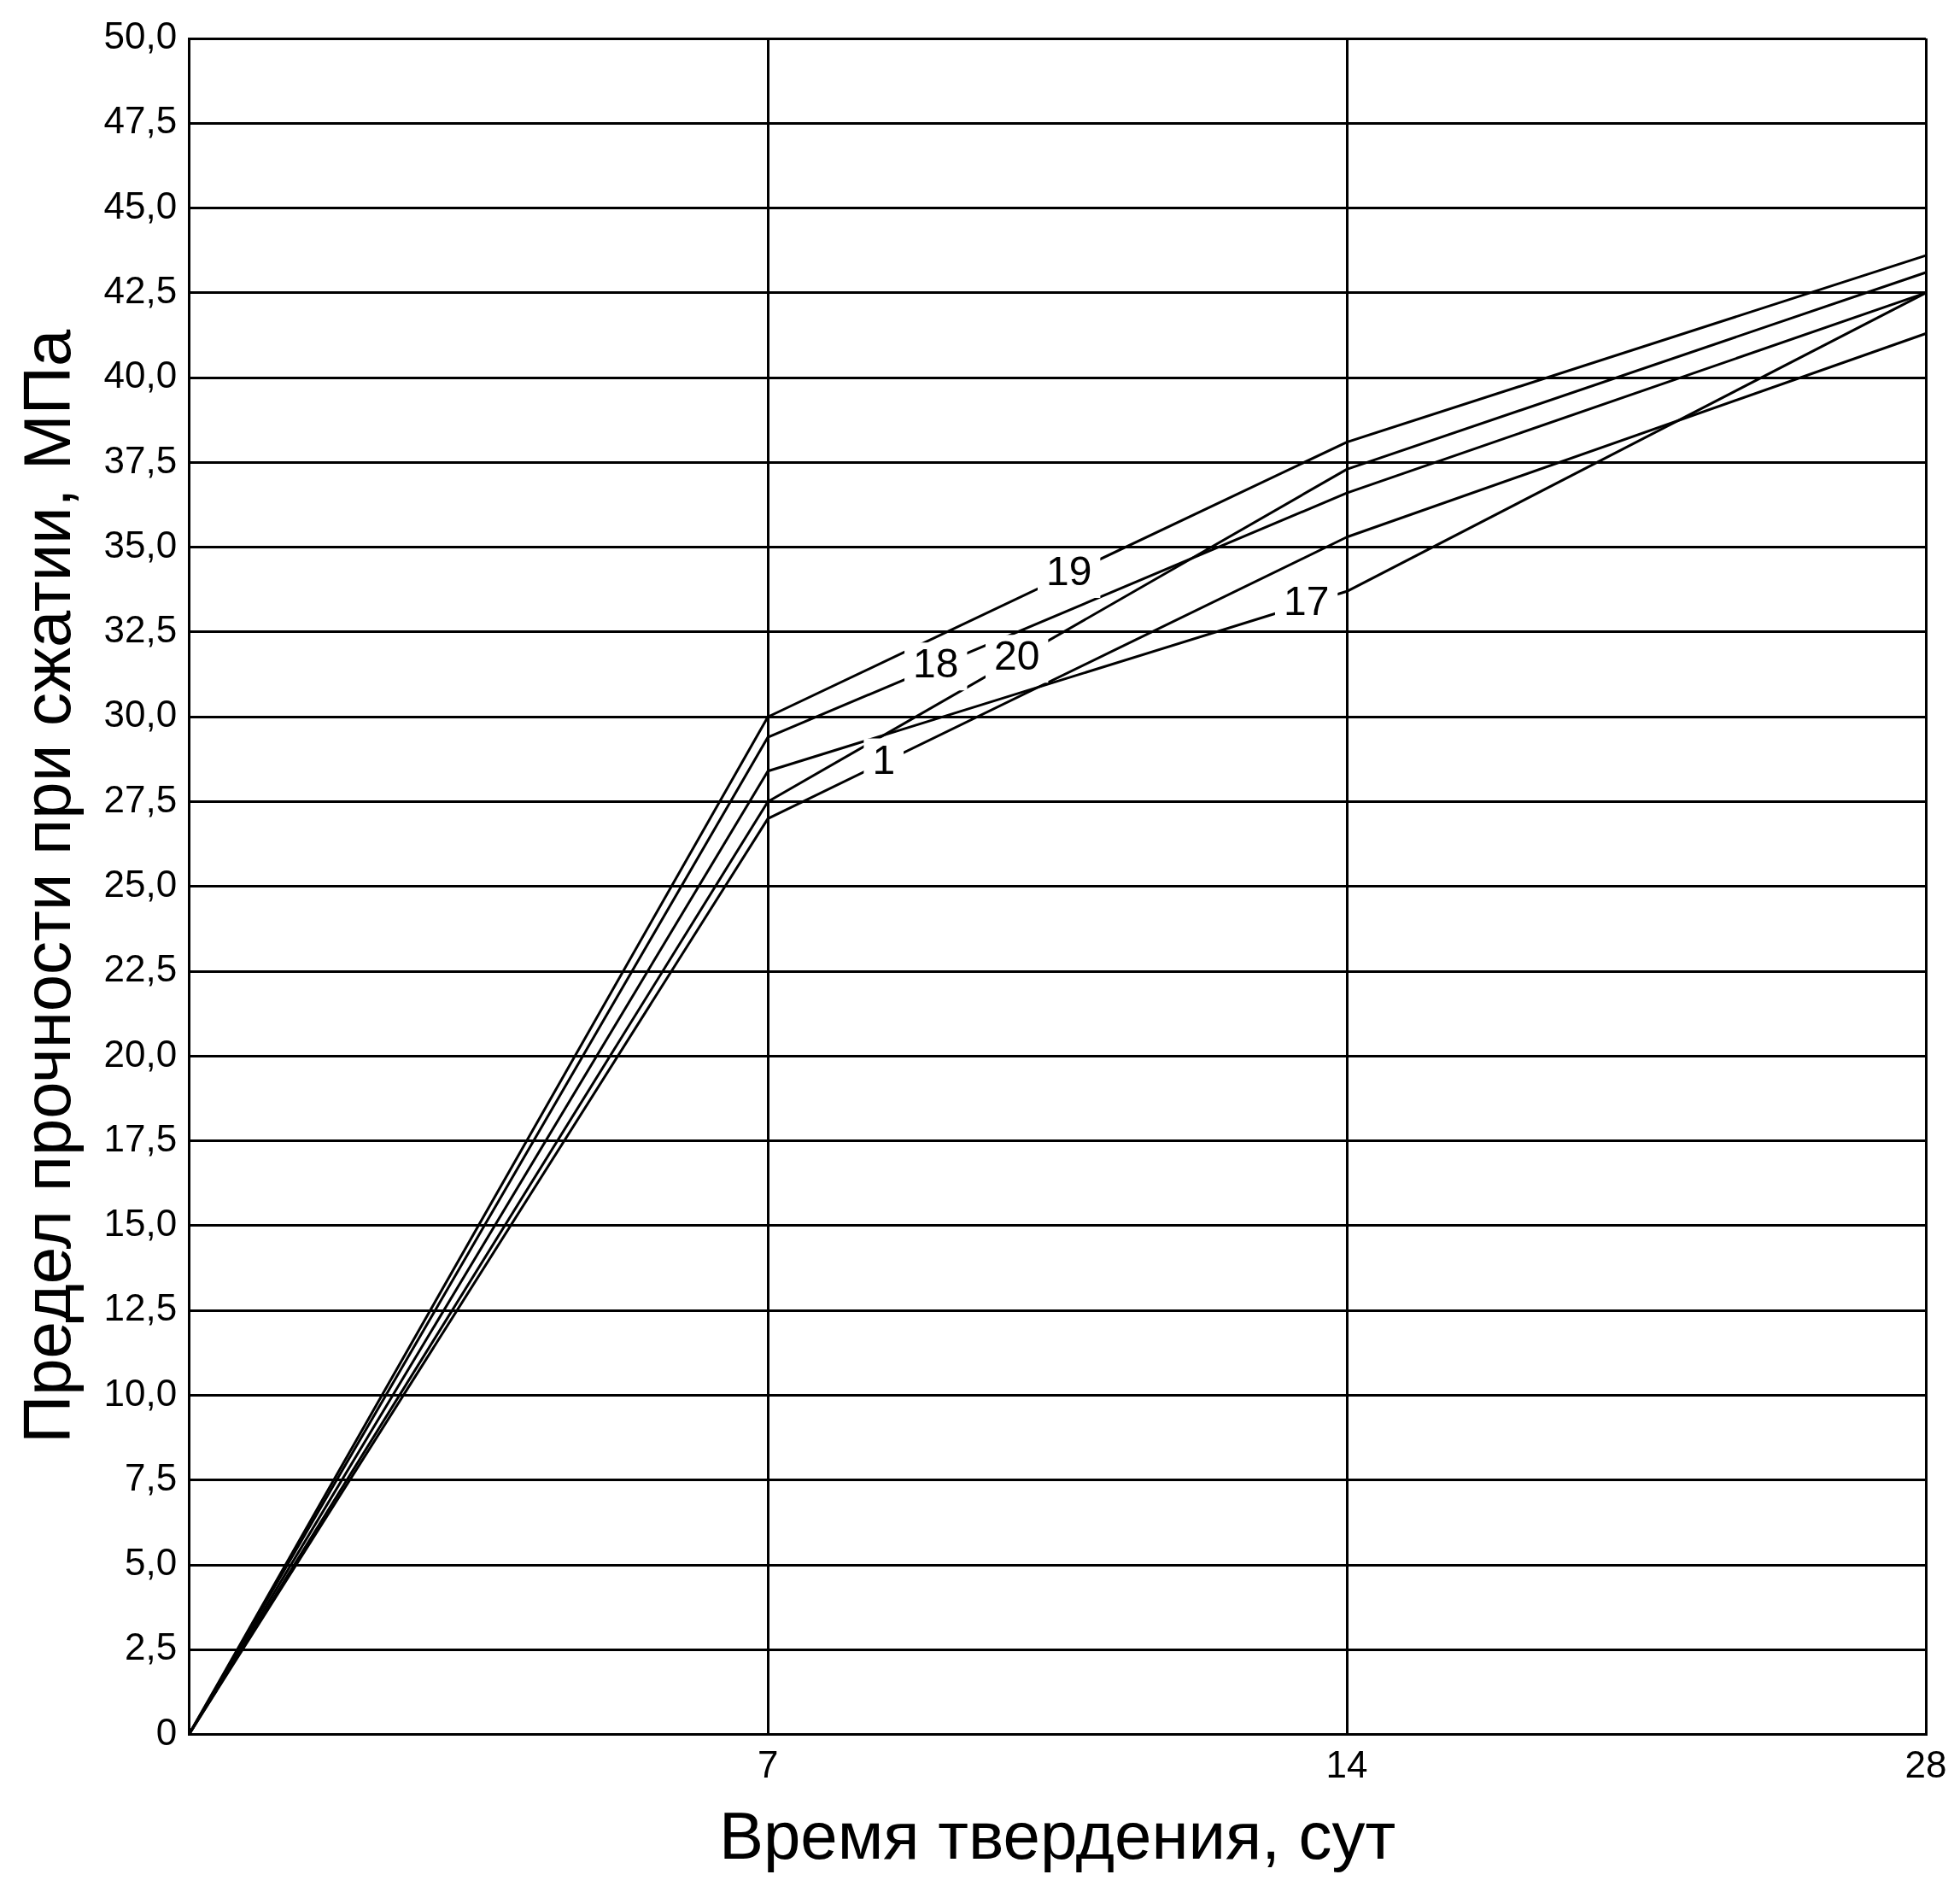 Image resolution: width=1960 pixels, height=1892 pixels. Describe the element at coordinates (141, 1308) in the screenshot. I see `y-tick-label: 12,5` at that location.